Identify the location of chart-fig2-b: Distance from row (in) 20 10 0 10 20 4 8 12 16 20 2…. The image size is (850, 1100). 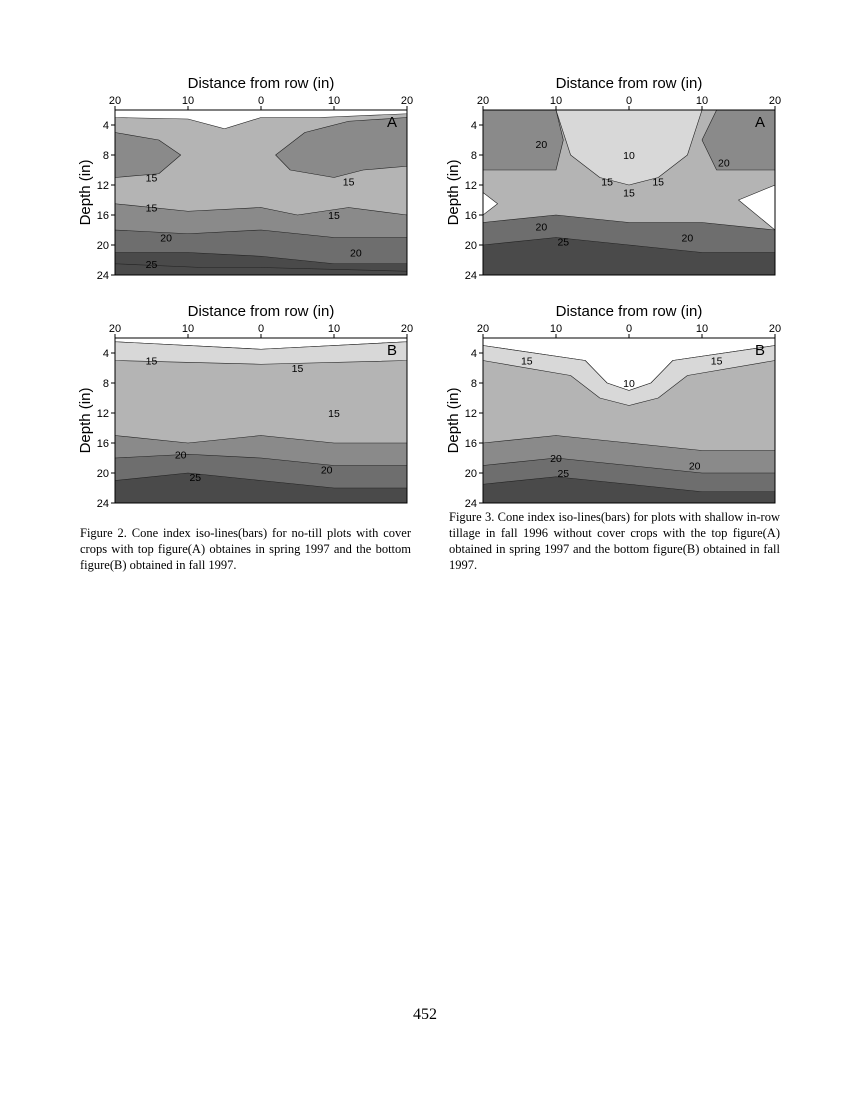
(250, 409).